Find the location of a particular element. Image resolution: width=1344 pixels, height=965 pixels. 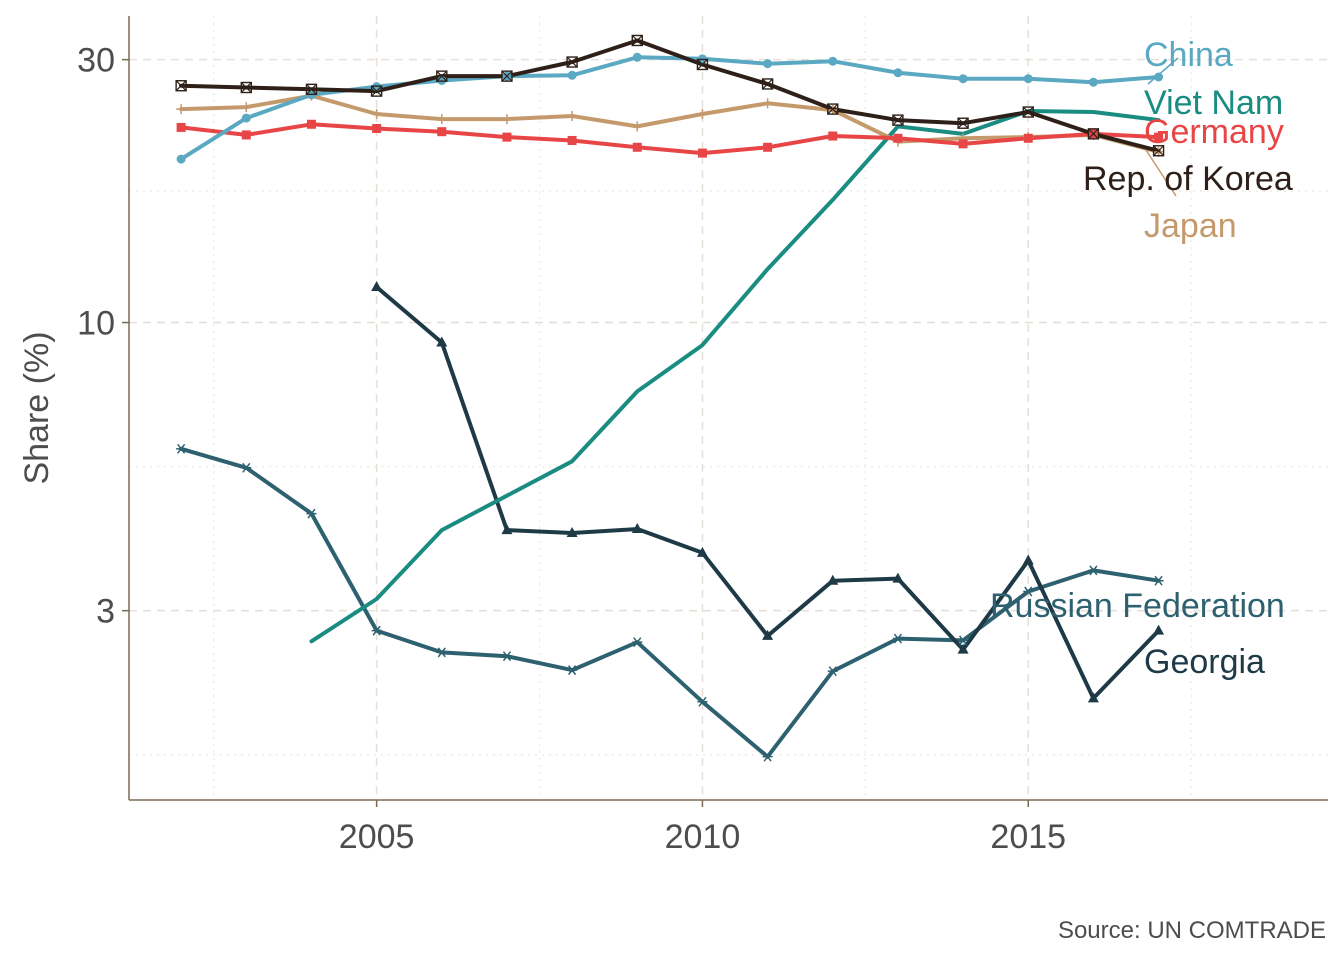

series-label-viet-nam: Viet Nam is located at coordinates (1213, 103).